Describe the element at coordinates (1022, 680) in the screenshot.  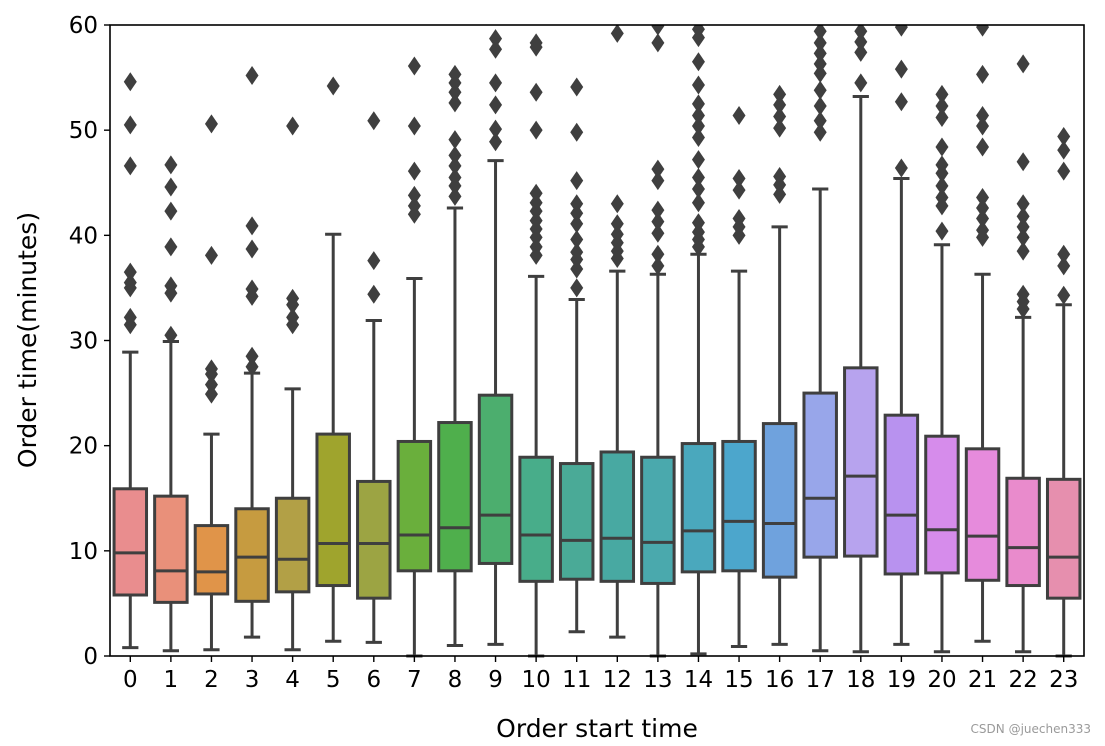
I see `x-tick-label: 22` at that location.